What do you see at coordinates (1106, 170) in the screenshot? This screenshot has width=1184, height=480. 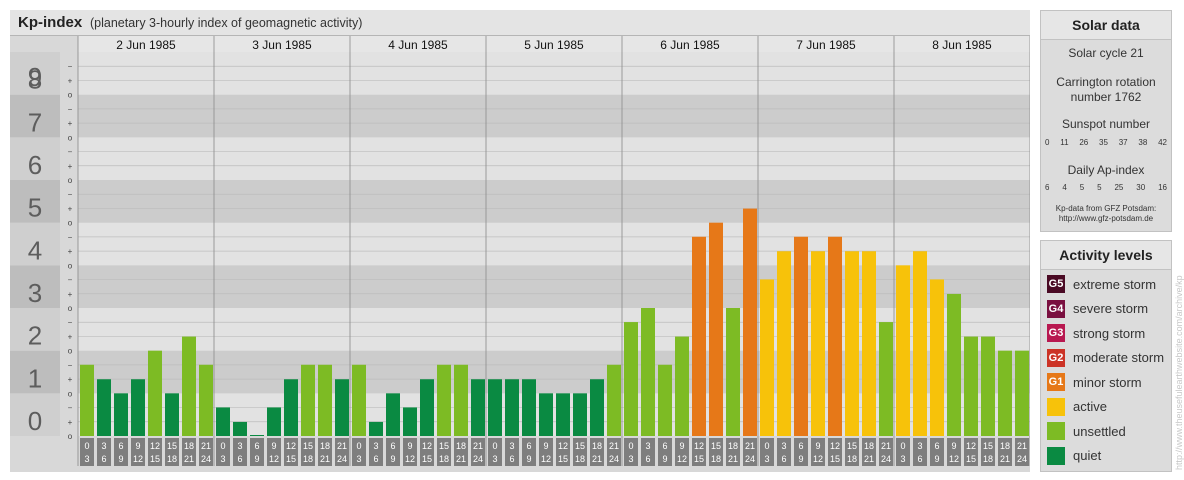 I see `ap-title: Daily Ap-index` at bounding box center [1106, 170].